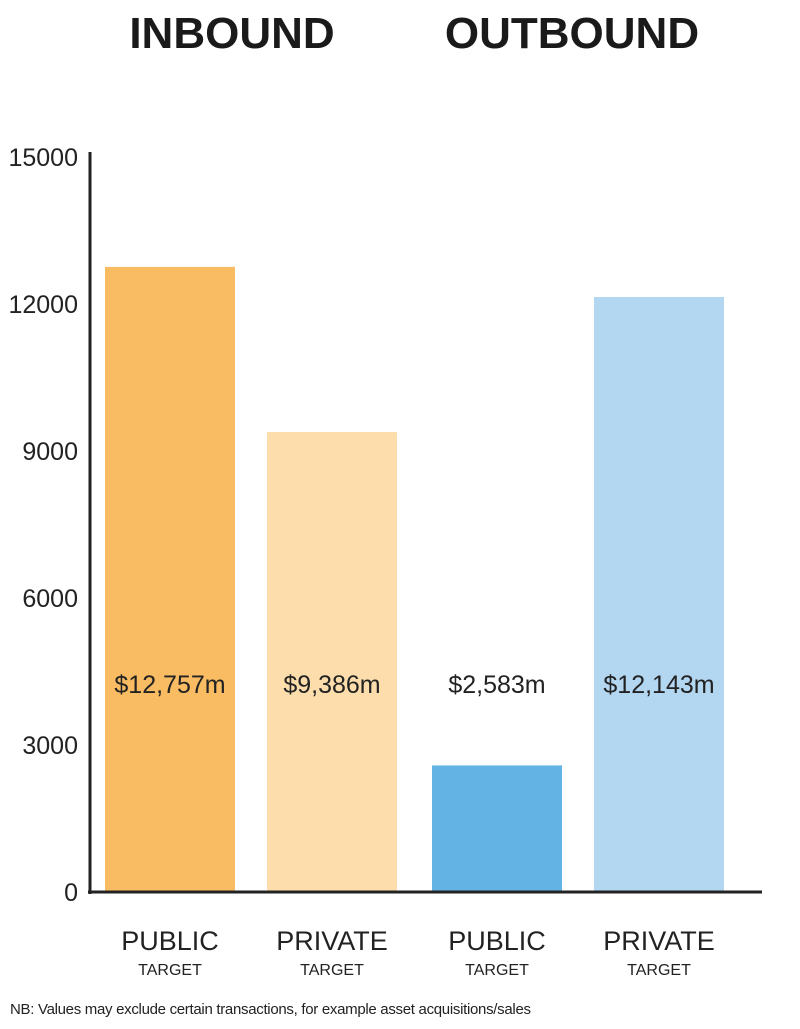 The image size is (800, 1029). What do you see at coordinates (43, 158) in the screenshot?
I see `y-tick-label: 15000` at bounding box center [43, 158].